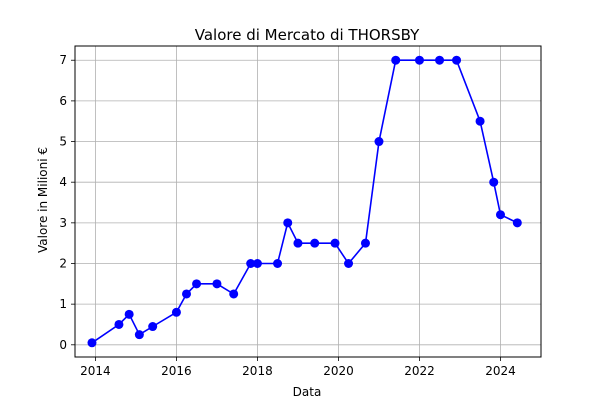 Image resolution: width=600 pixels, height=400 pixels. Describe the element at coordinates (95, 371) in the screenshot. I see `x-tick-label: 2014` at that location.